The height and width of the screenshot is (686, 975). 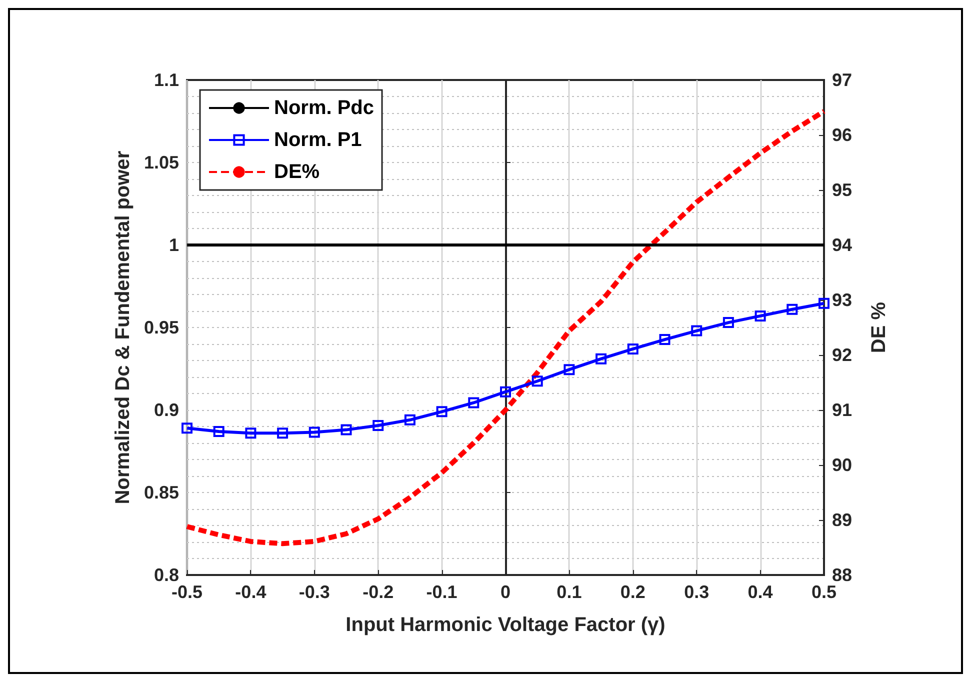 I want to click on y-axis-title: Normalized Dc & Fundemental power, so click(x=123, y=327).